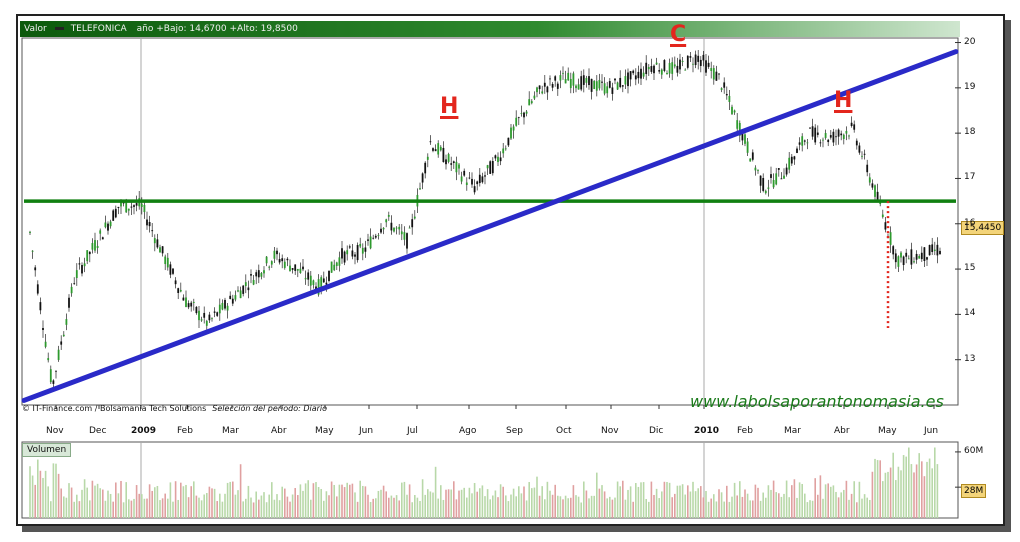  I want to click on x-tick-label: Feb, so click(745, 431).